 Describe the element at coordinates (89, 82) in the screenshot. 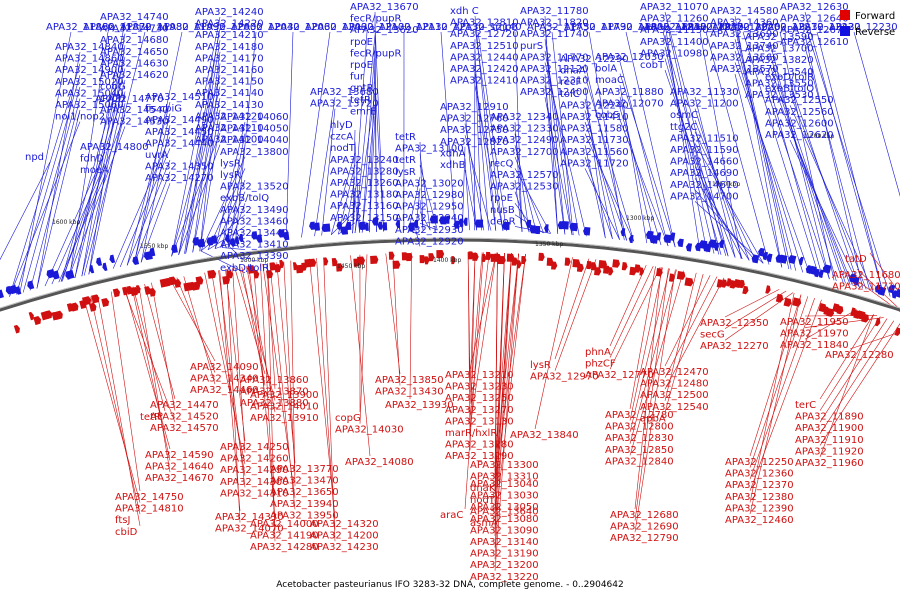

I see `reverse-gene-label: APA32_15020` at that location.